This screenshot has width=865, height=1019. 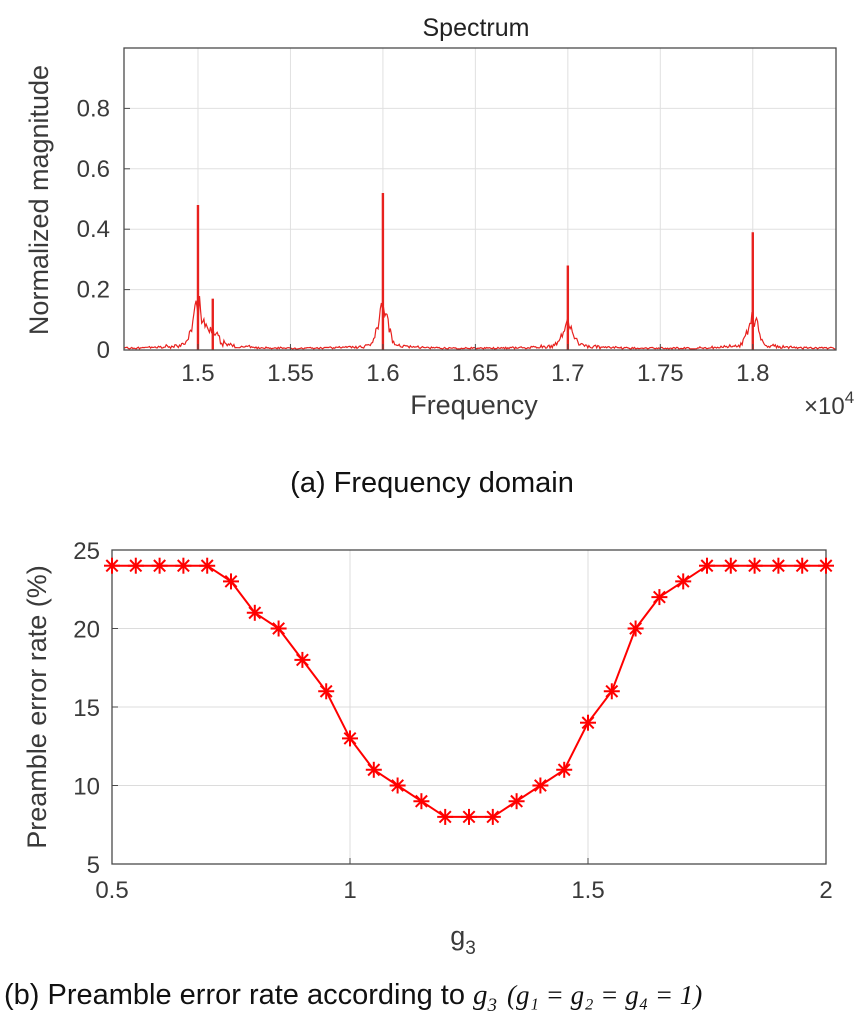 I want to click on spectrum-x-exponent-base: ×10, so click(x=824, y=406).